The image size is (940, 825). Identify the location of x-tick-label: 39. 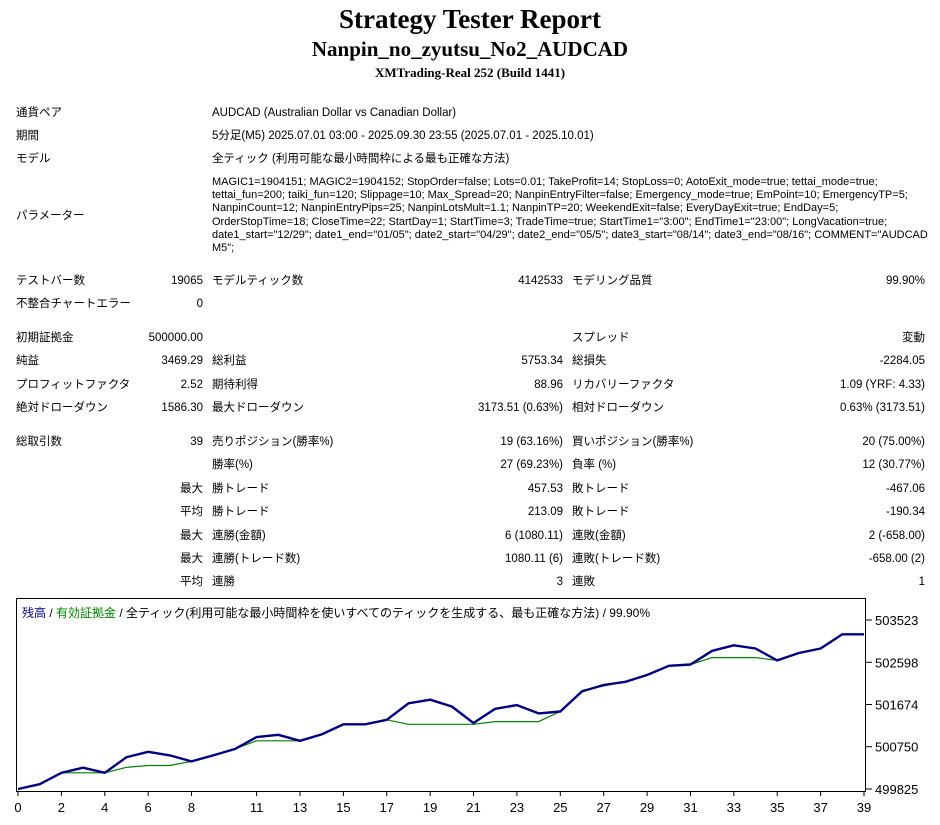
(864, 807).